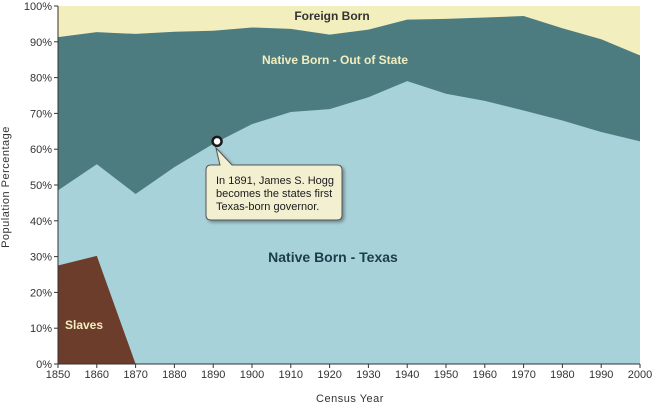 This screenshot has width=655, height=406. I want to click on y-tick-label: 0%, so click(44, 365).